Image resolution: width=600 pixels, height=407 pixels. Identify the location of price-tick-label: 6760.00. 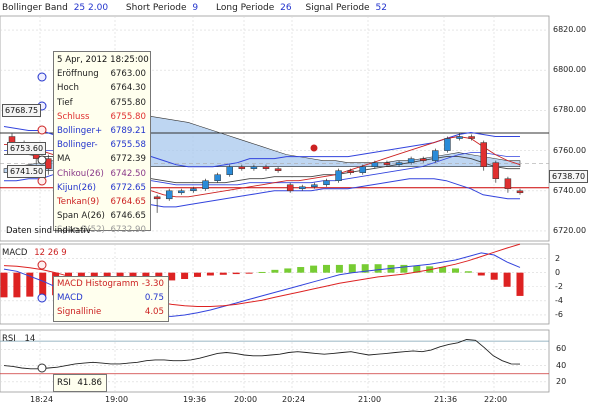
(570, 150).